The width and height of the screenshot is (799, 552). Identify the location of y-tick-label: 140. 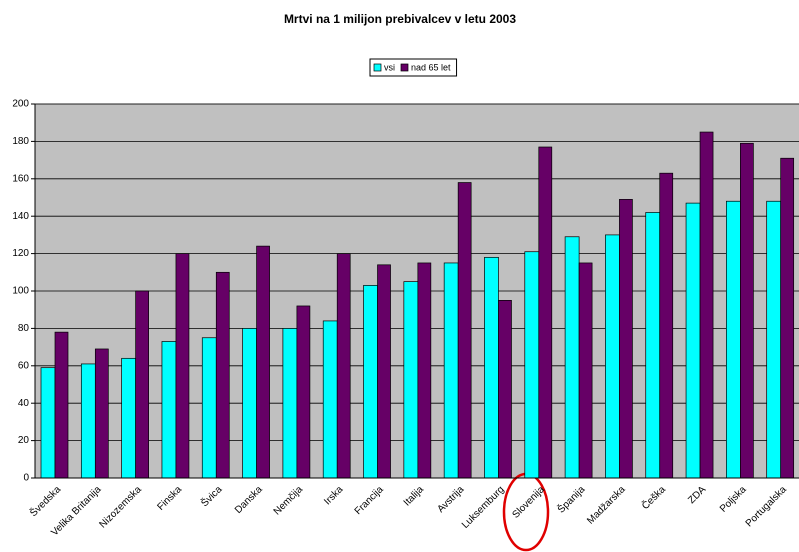
(20, 216).